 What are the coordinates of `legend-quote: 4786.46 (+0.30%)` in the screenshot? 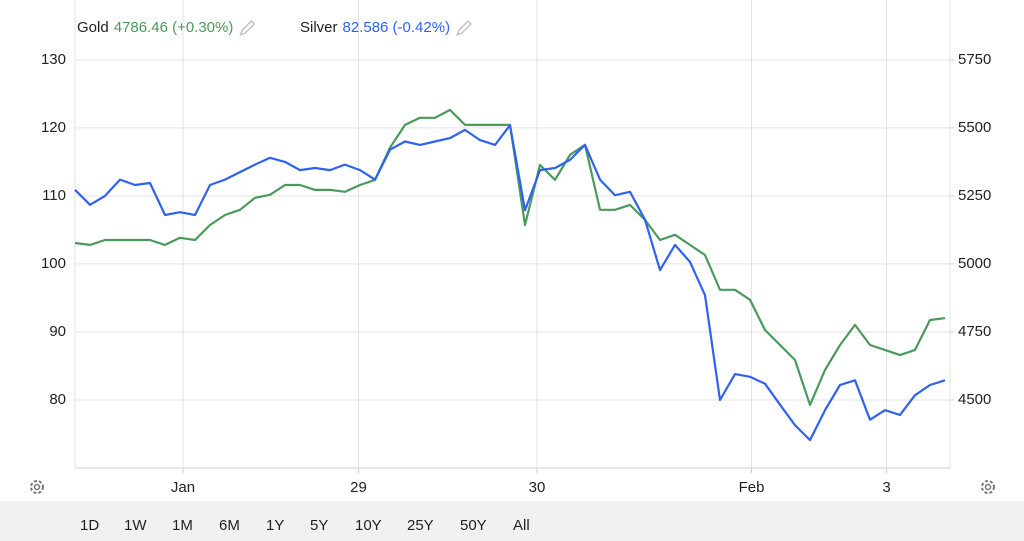 It's located at (174, 27).